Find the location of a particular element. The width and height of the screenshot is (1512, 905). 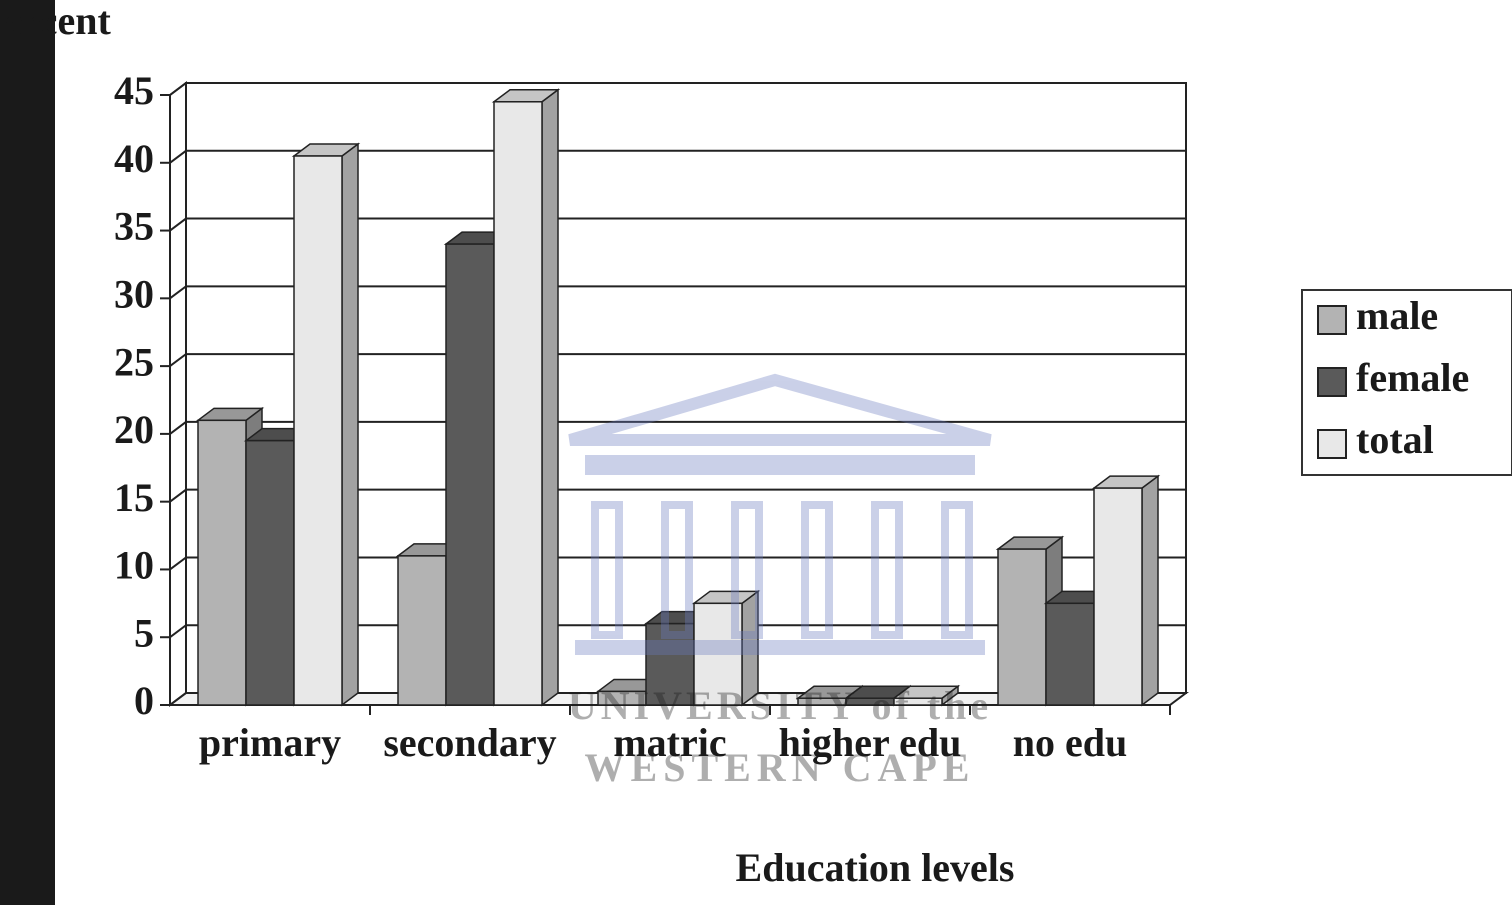

y-tick-label: 45 is located at coordinates (134, 90).